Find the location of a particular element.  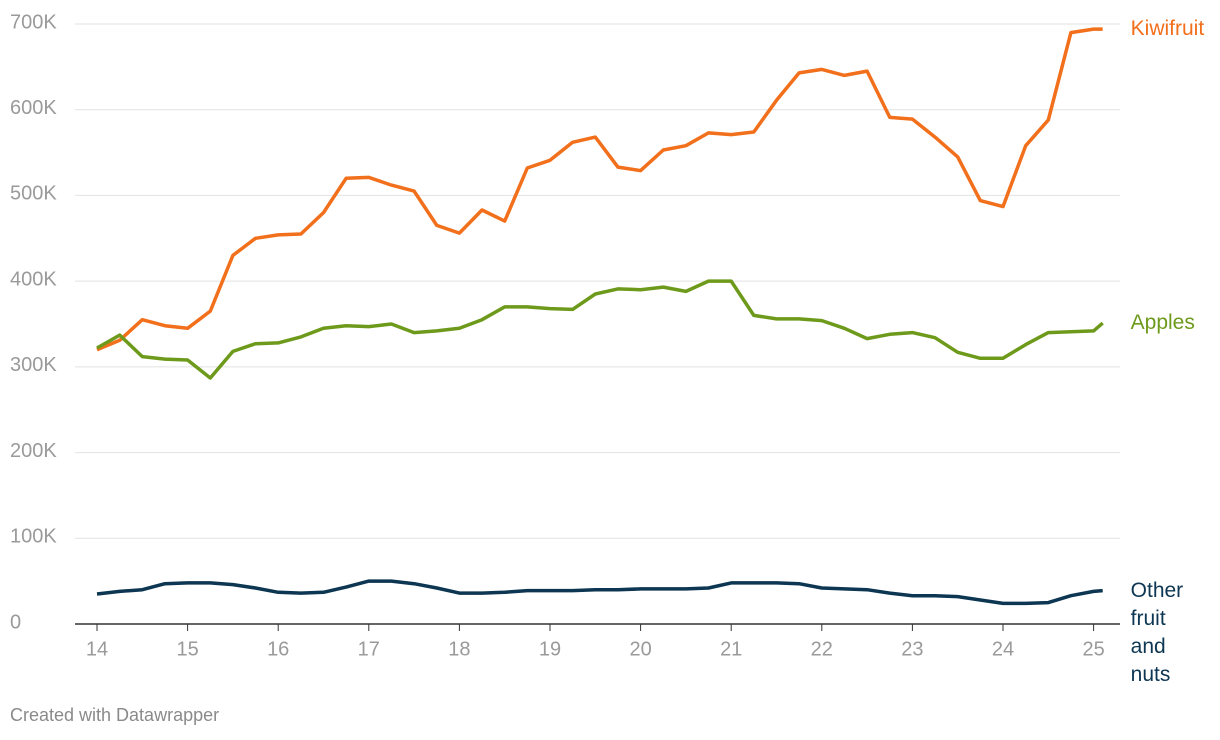

series-label: Kiwifruit is located at coordinates (1167, 29).